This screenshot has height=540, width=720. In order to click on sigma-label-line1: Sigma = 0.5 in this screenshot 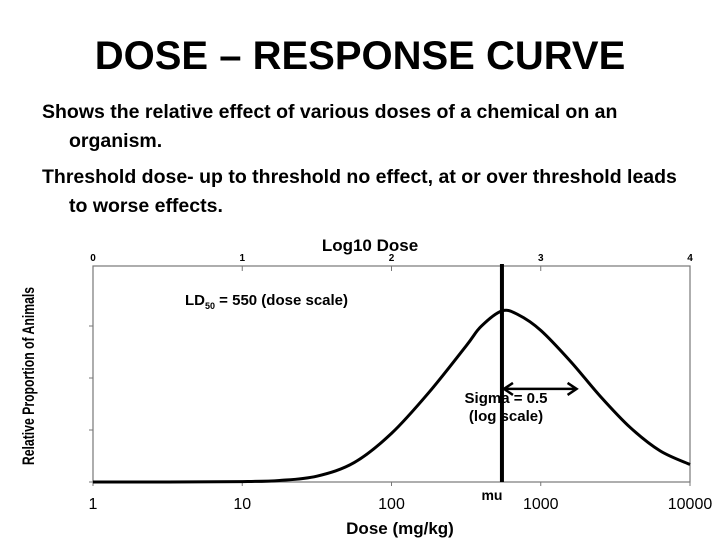, I will do `click(506, 398)`.